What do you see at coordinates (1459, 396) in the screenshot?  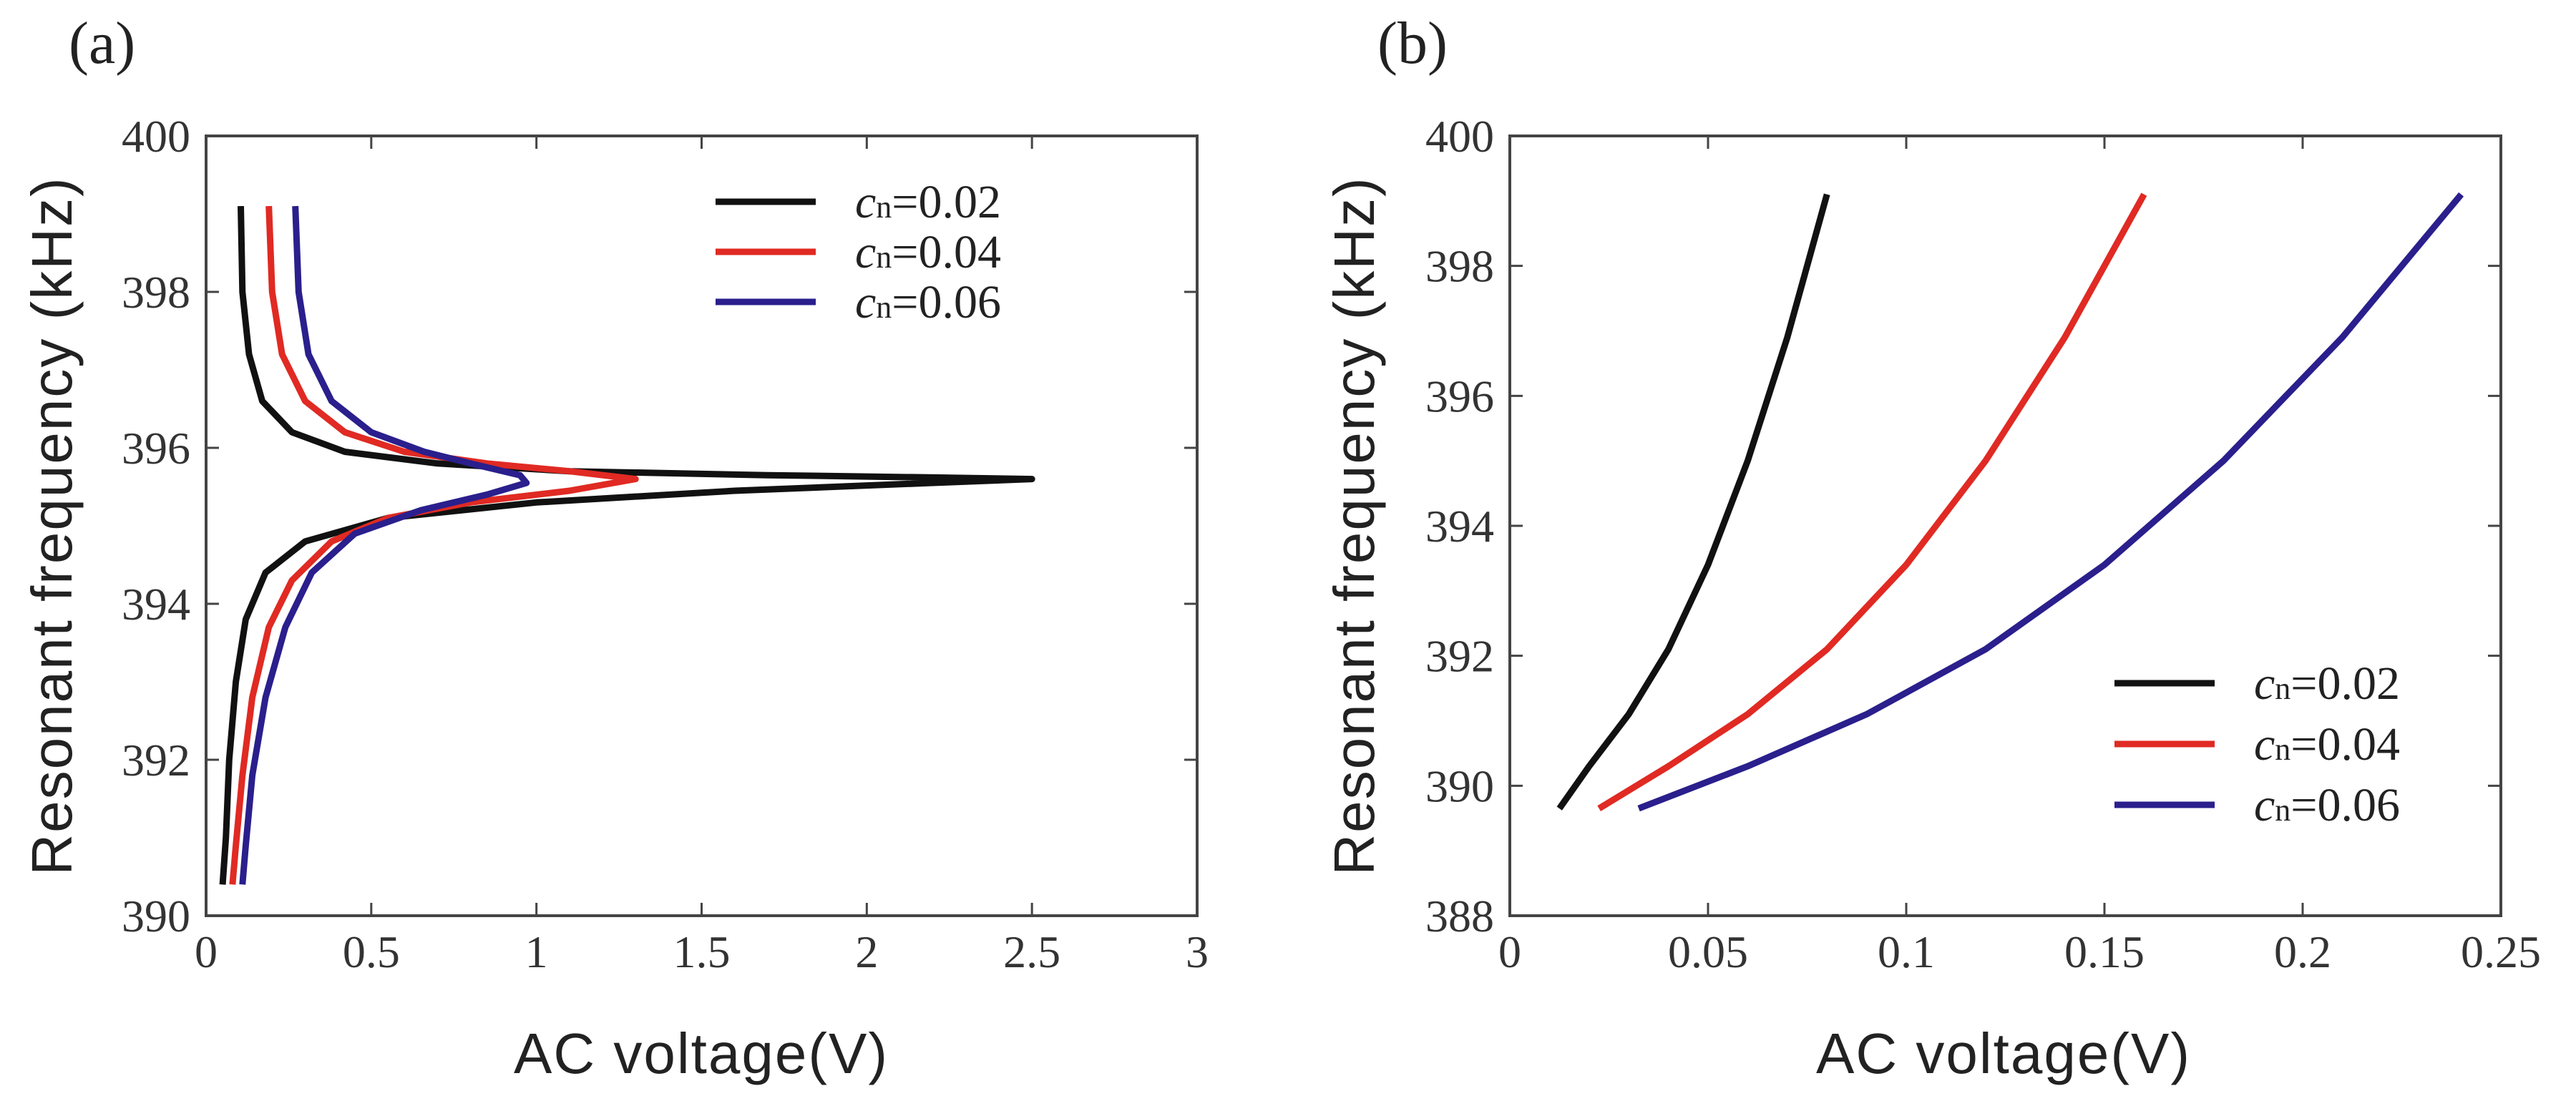 I see `panel-b-y-tick-label: 396` at bounding box center [1459, 396].